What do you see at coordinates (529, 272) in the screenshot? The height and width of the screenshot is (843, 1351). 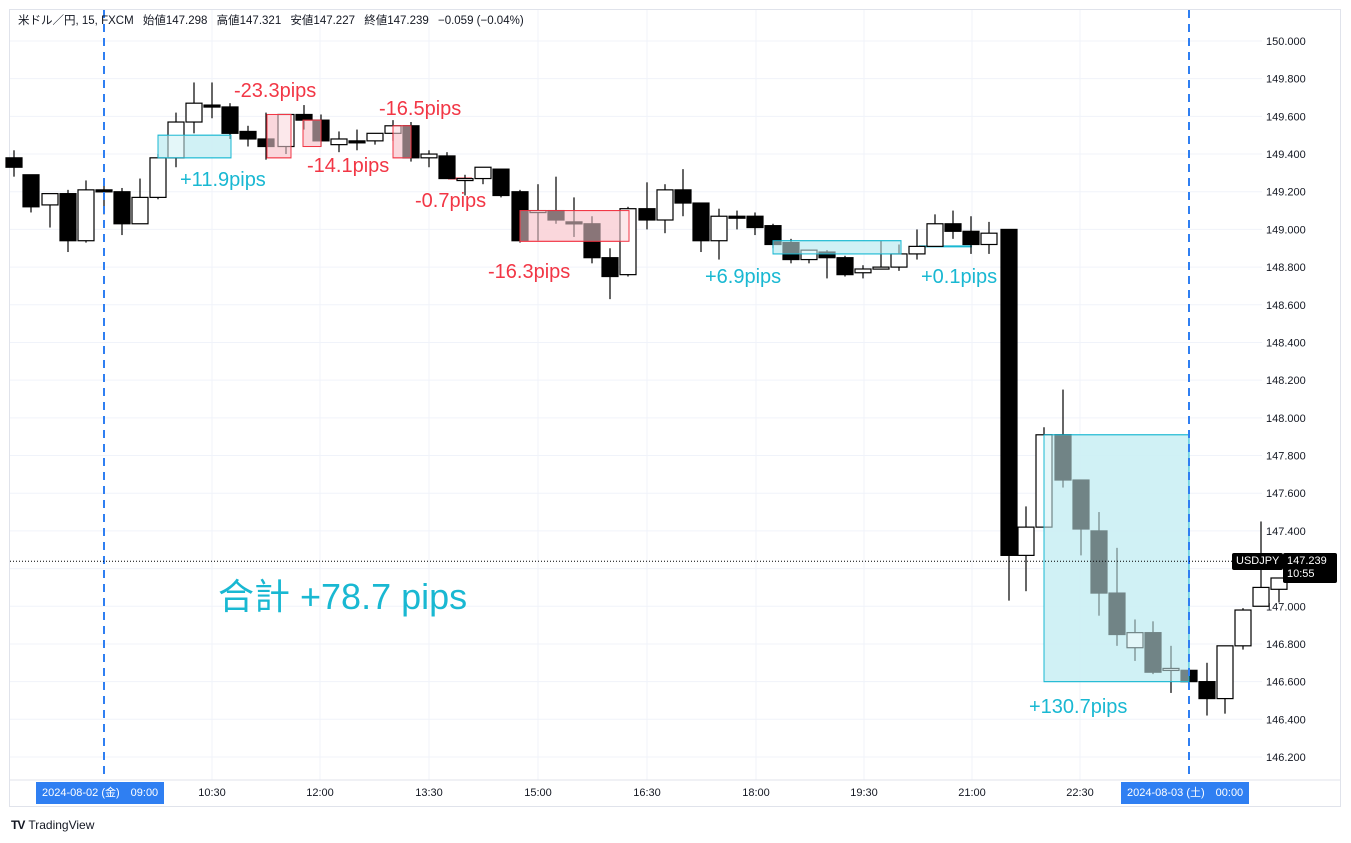 I see `trade-pips-label: -16.3pips` at bounding box center [529, 272].